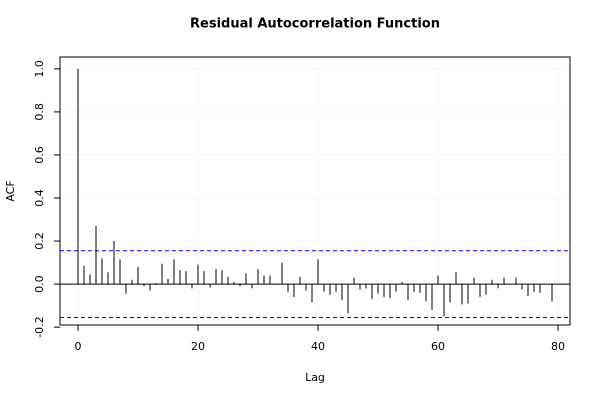 The image size is (599, 400). Describe the element at coordinates (198, 346) in the screenshot. I see `x-tick-label: 20` at that location.